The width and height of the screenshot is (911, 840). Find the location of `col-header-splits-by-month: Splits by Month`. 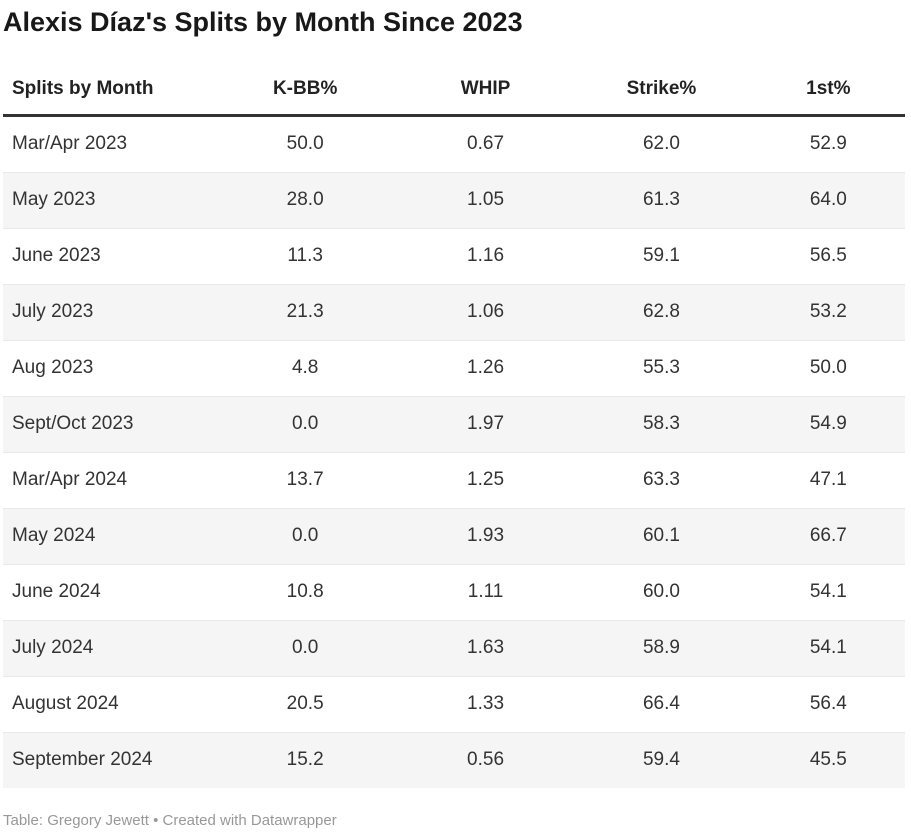

col-header-splits-by-month: Splits by Month is located at coordinates (107, 94).